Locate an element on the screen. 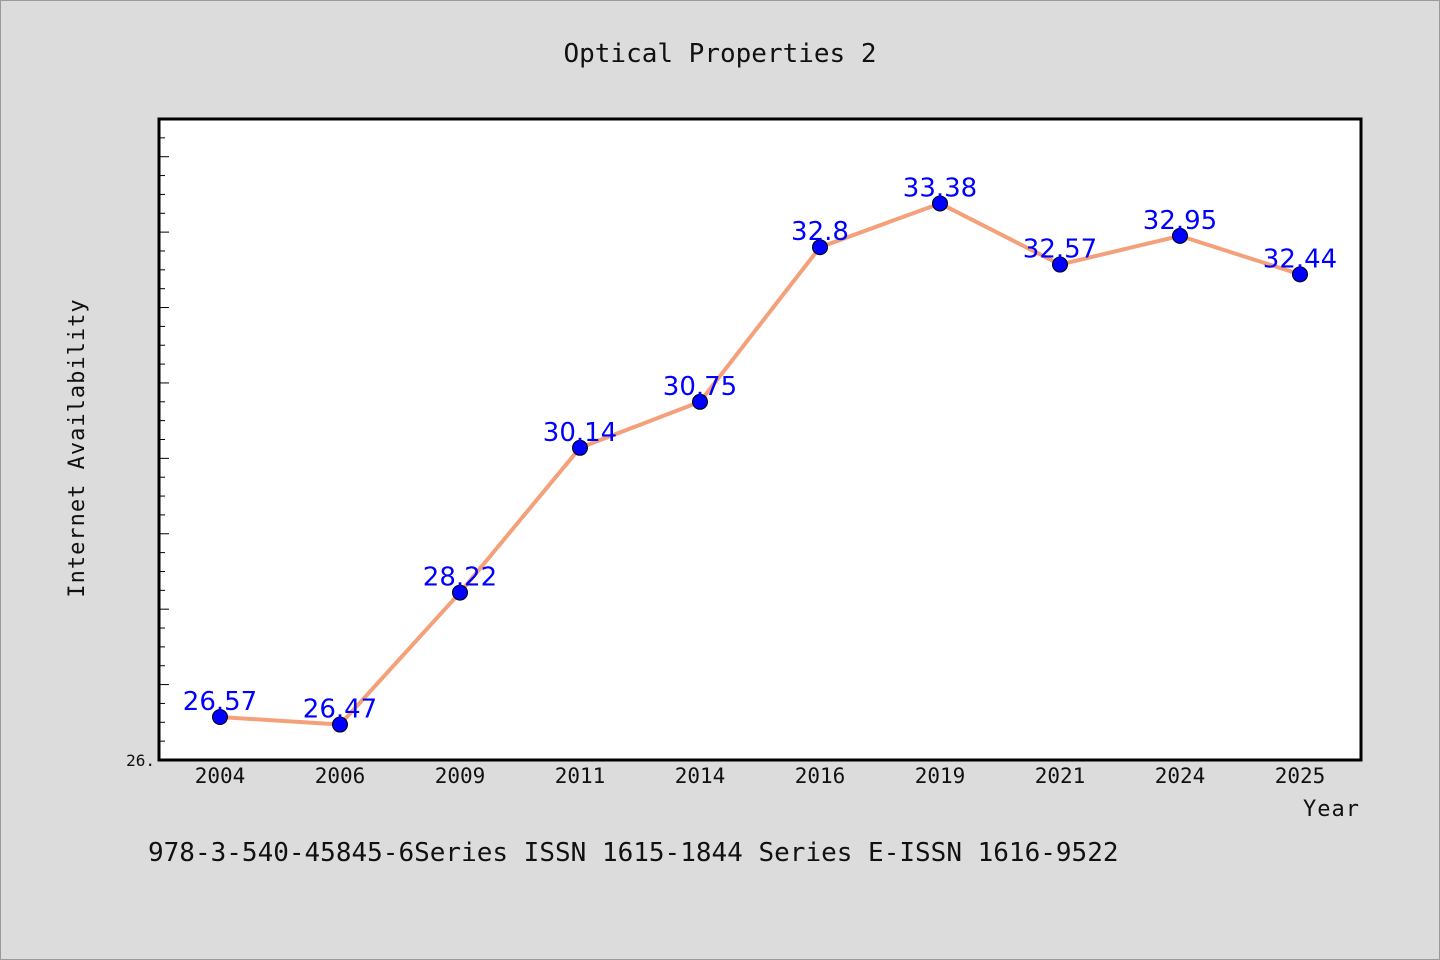 The width and height of the screenshot is (1440, 960). x-tick-label: 2024 is located at coordinates (1180, 776).